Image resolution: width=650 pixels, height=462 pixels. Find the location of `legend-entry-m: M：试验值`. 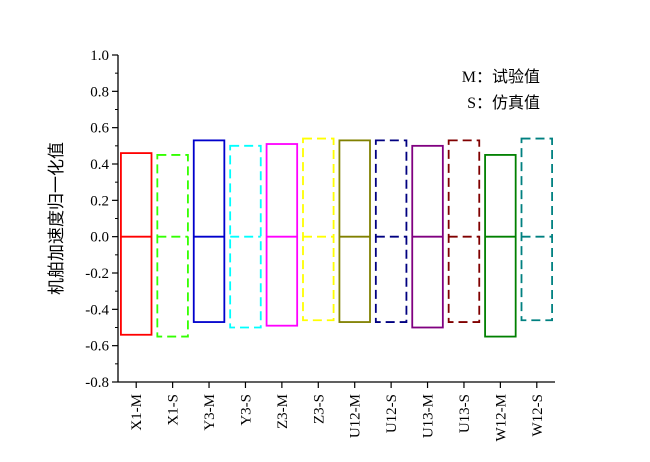

legend-entry-m: M：试验值 is located at coordinates (501, 77).